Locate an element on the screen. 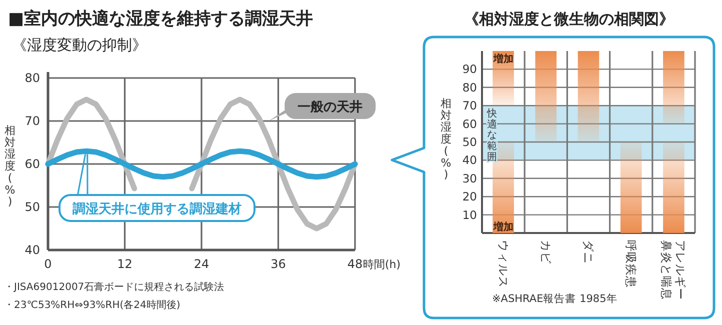  x-tick-label: 48 is located at coordinates (355, 264).